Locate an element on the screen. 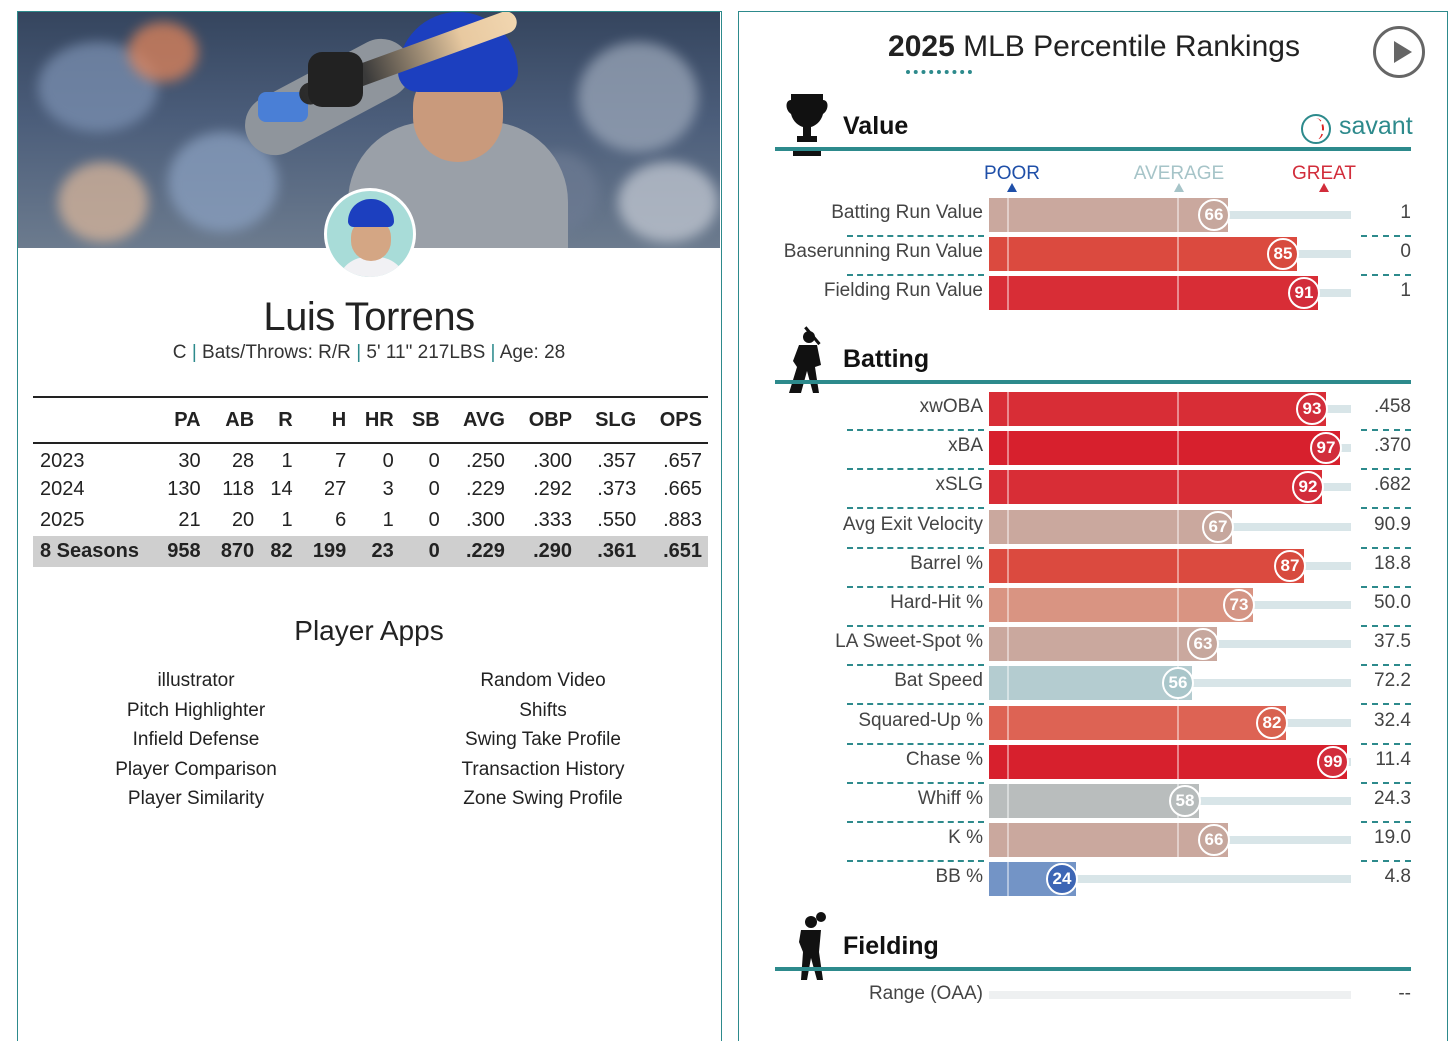  metric-row: K % 66 19.0 is located at coordinates (1094, 843).